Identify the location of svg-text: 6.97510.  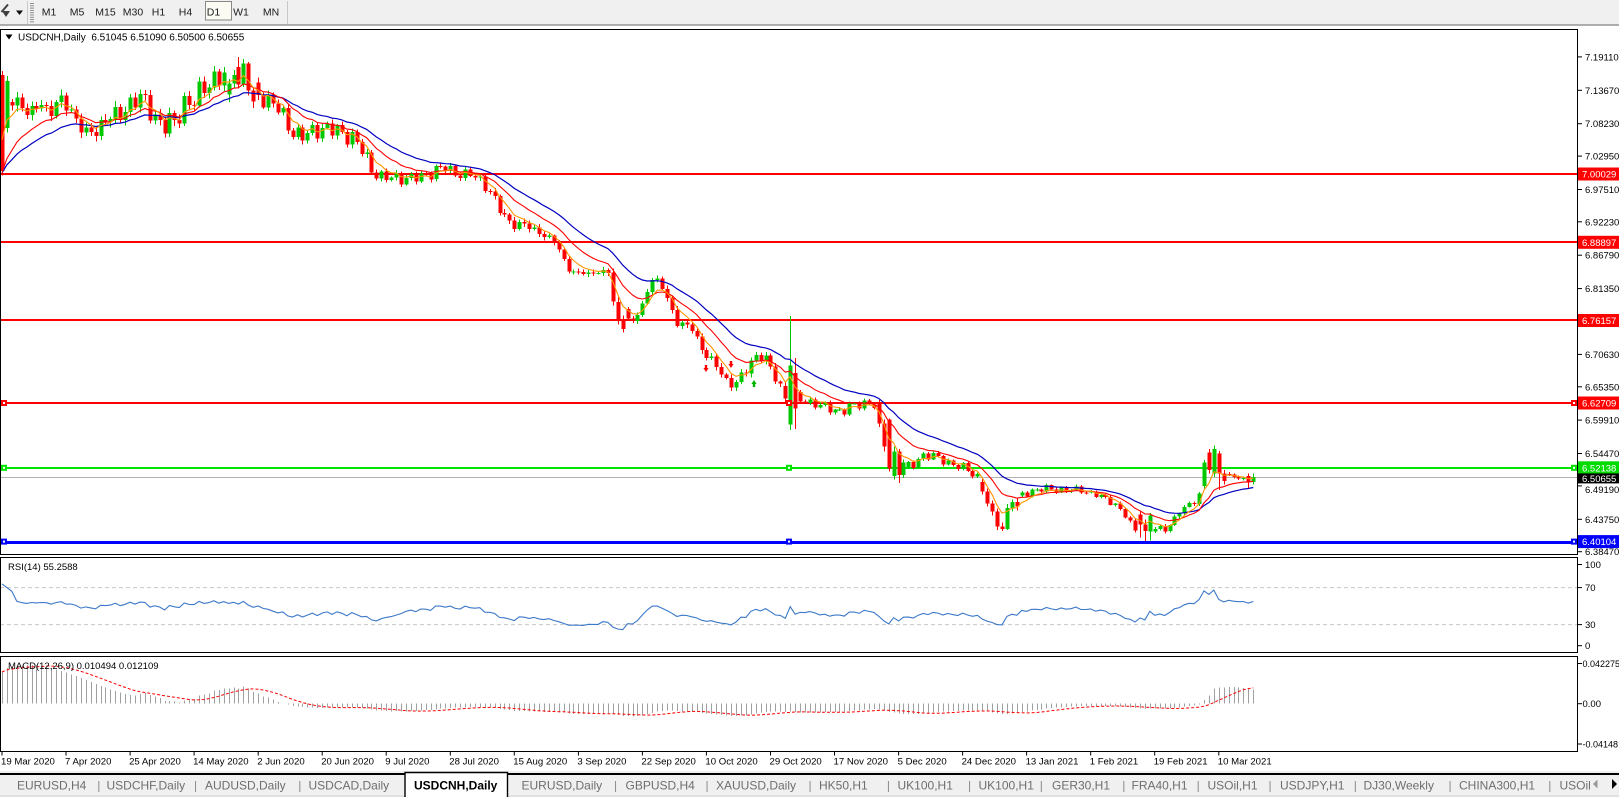
(1602, 190).